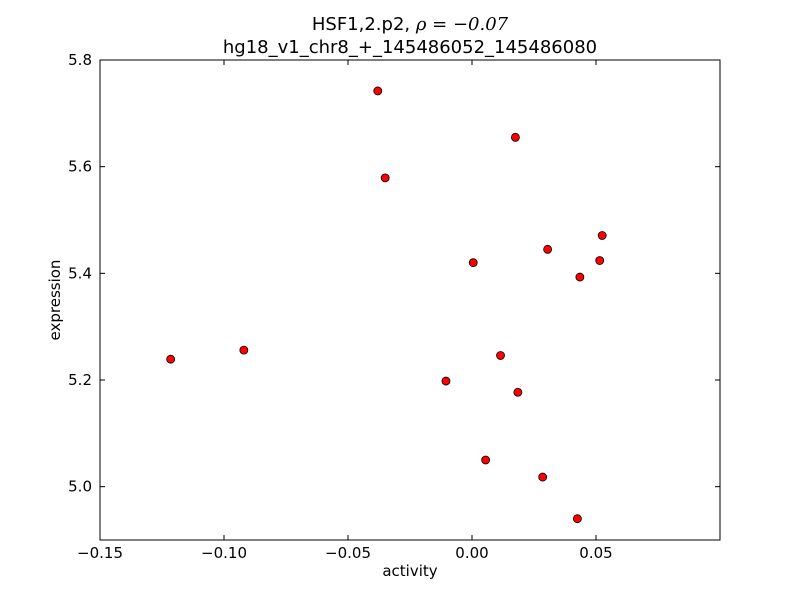 Image resolution: width=800 pixels, height=600 pixels. I want to click on x-tick-label: −0.10, so click(224, 553).